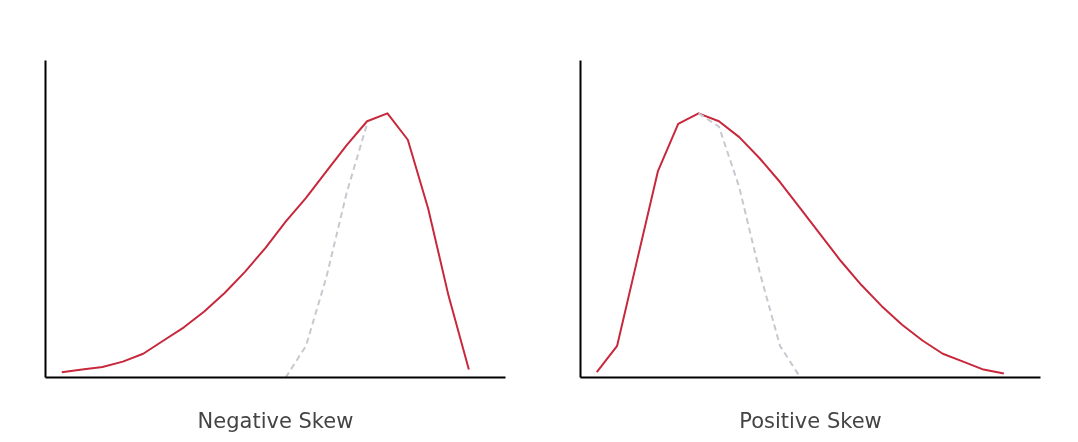  I want to click on x-axis-title: Positive Skew, so click(810, 420).